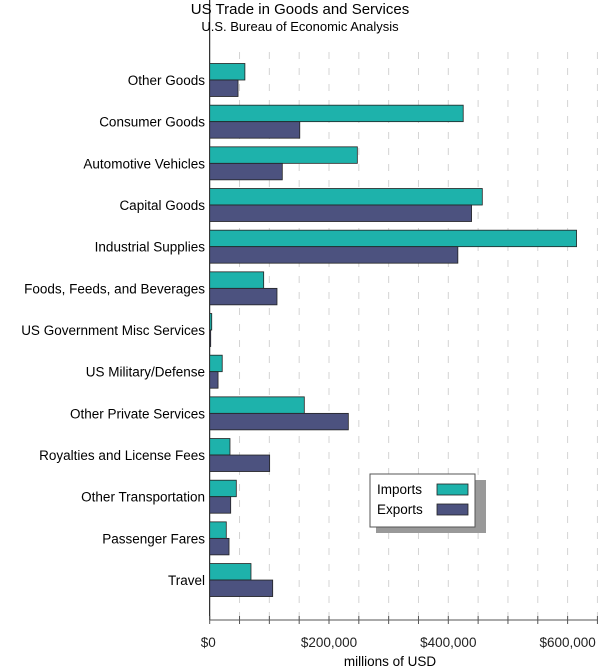 The image size is (600, 671). What do you see at coordinates (153, 538) in the screenshot?
I see `category-label: Passenger Fares` at bounding box center [153, 538].